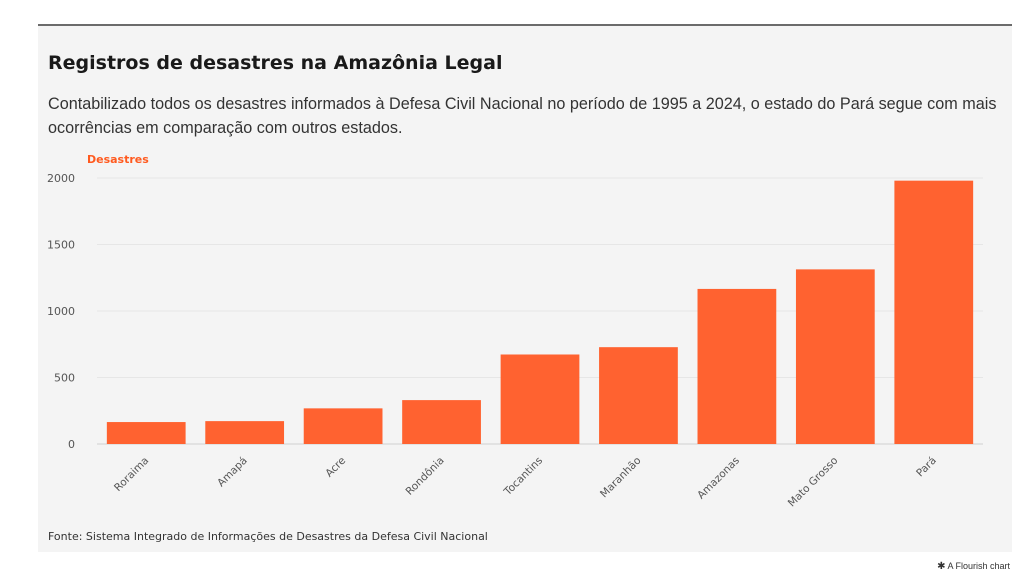 This screenshot has height=577, width=1024. Describe the element at coordinates (523, 477) in the screenshot. I see `x-tick-label: Tocantins` at that location.